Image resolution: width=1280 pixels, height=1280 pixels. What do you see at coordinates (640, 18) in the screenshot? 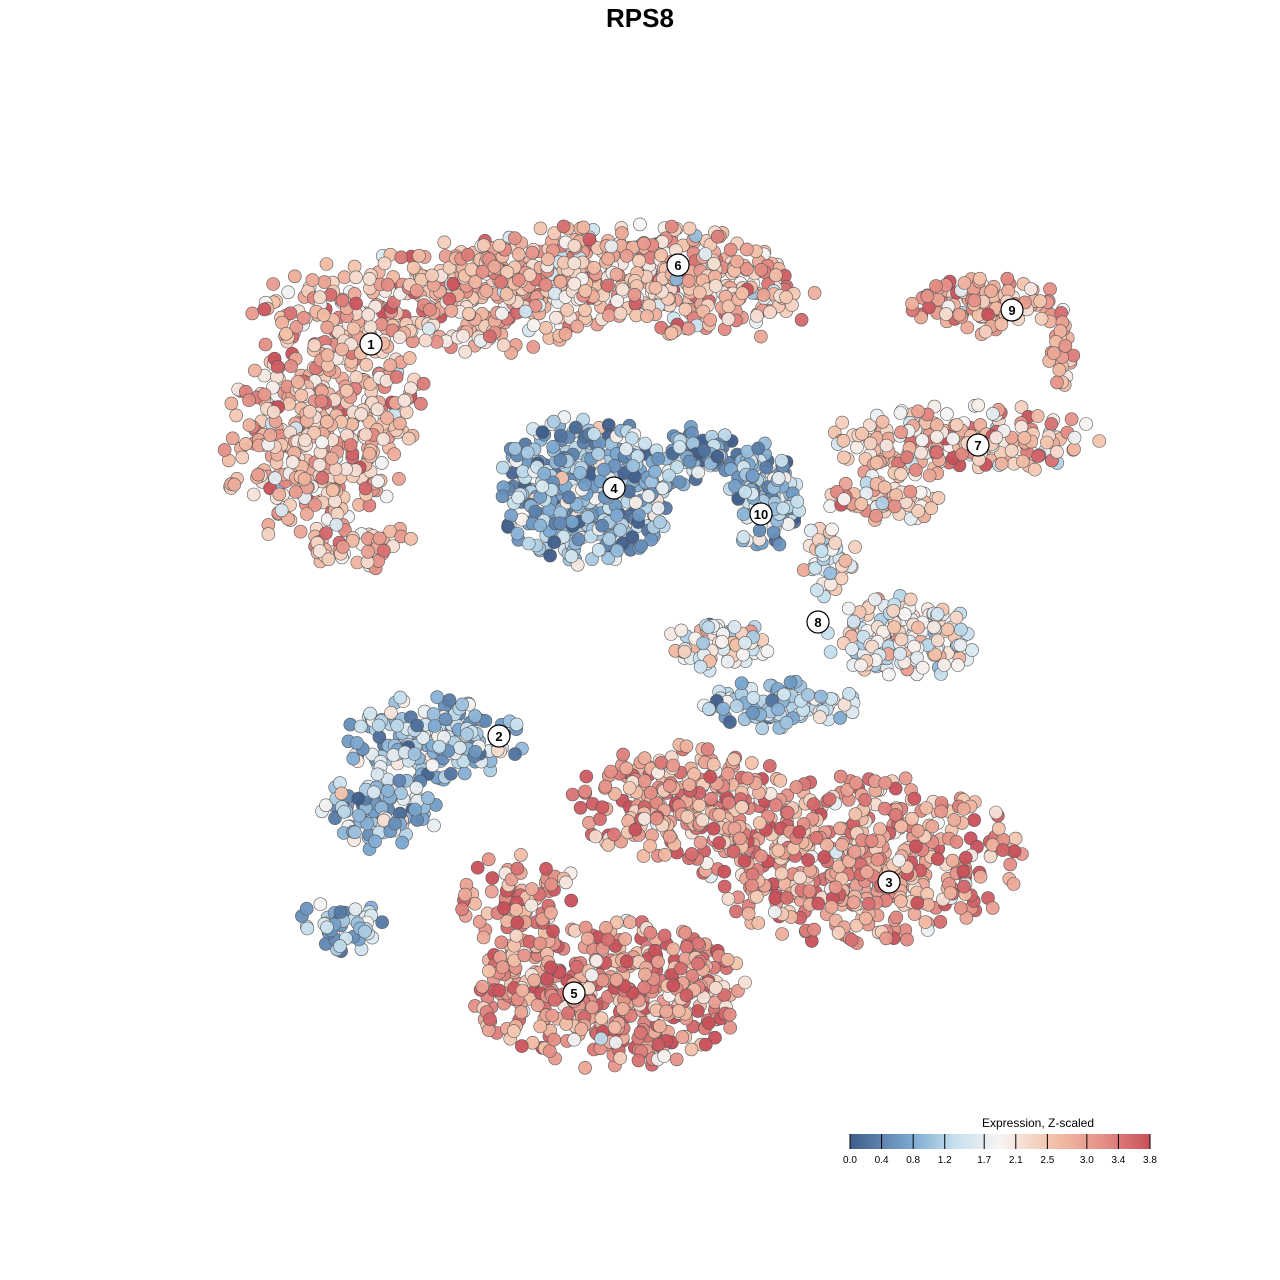
I see `chart-title: RPS8` at bounding box center [640, 18].